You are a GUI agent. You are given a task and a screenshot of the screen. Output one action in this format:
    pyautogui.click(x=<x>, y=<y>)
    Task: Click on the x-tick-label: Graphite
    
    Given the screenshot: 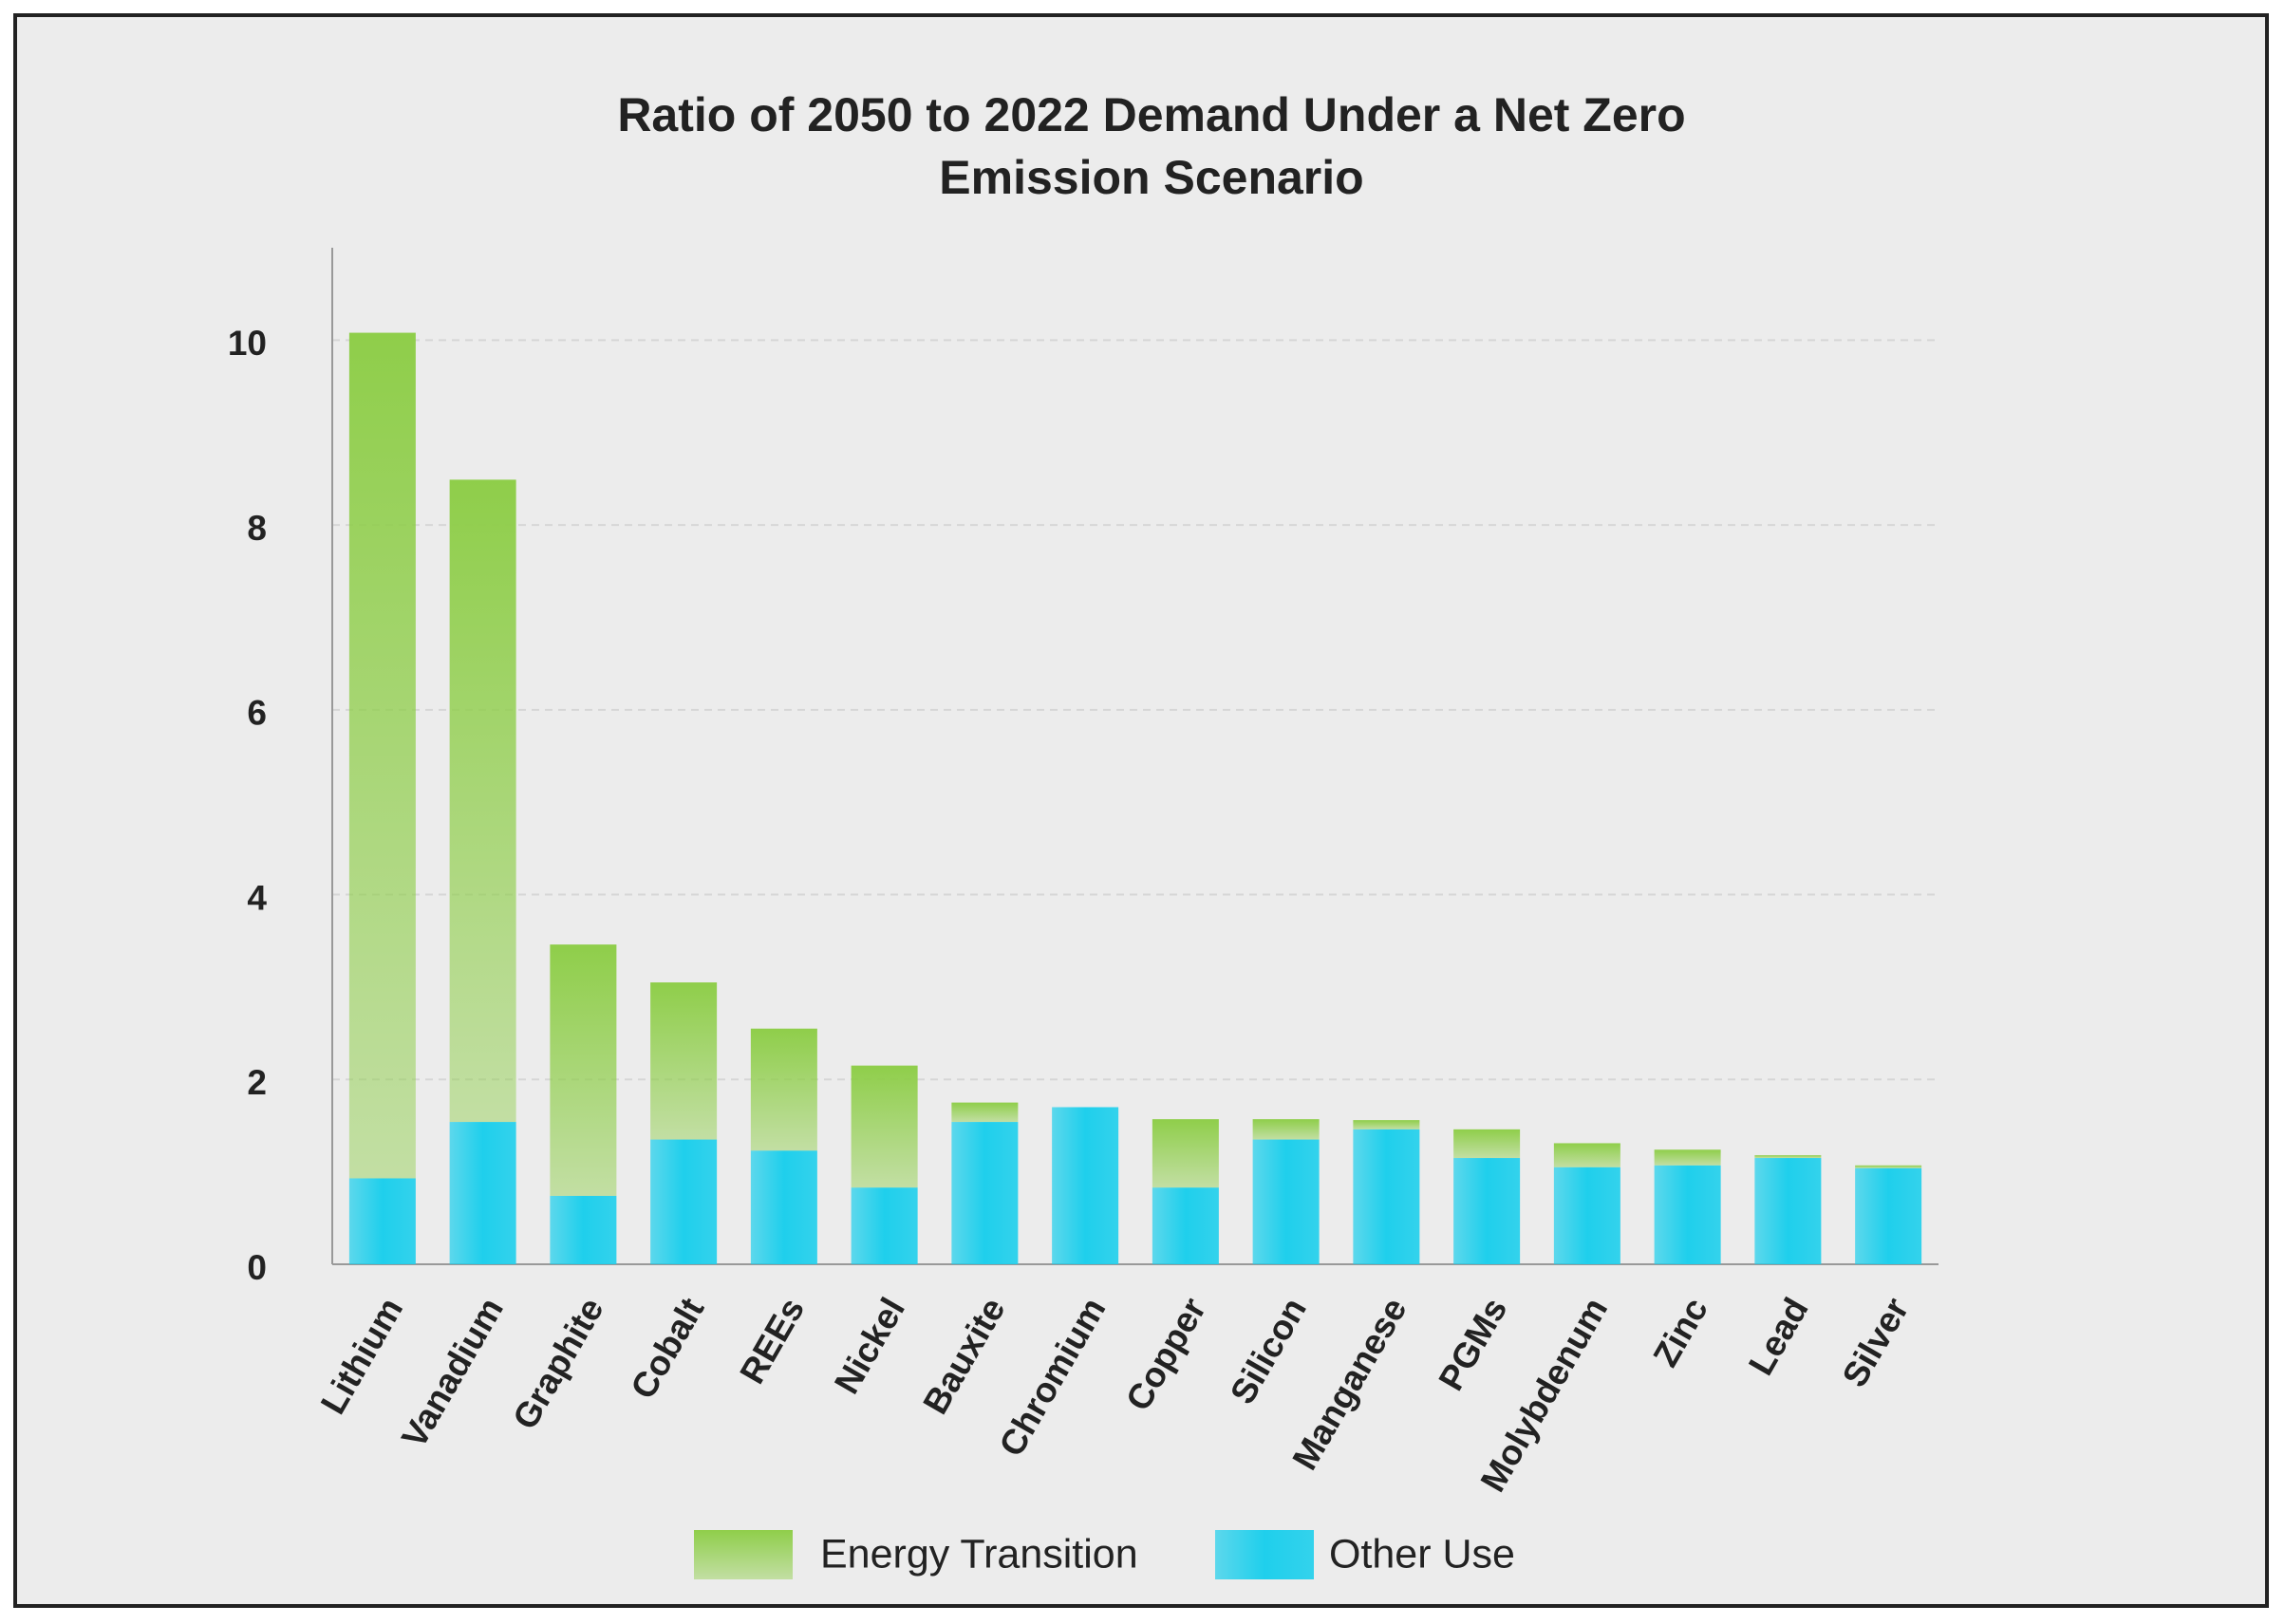 What is the action you would take?
    pyautogui.click(x=558, y=1363)
    